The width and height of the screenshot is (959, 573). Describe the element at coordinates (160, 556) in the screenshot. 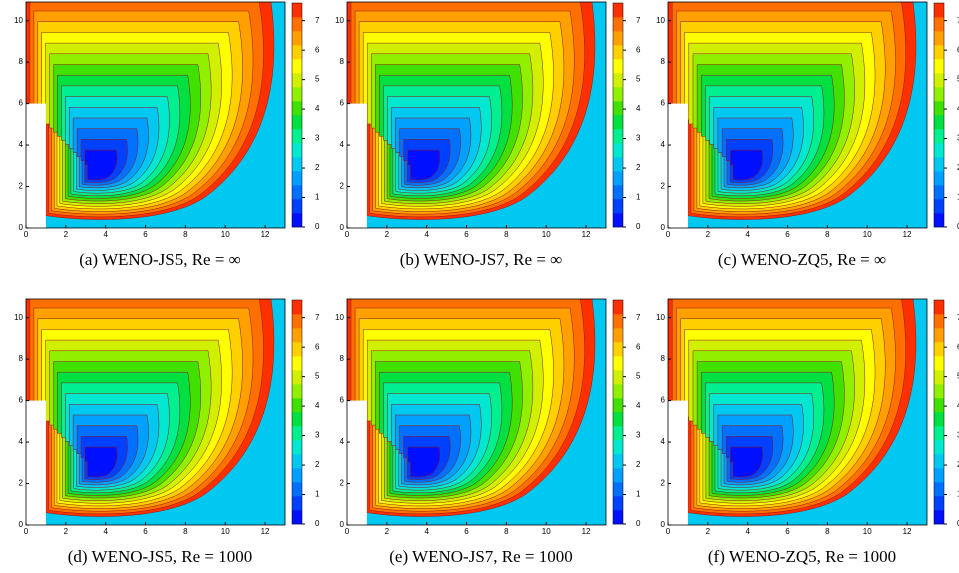

I see `caption: (d) WENO-JS5, Re = 1000` at that location.